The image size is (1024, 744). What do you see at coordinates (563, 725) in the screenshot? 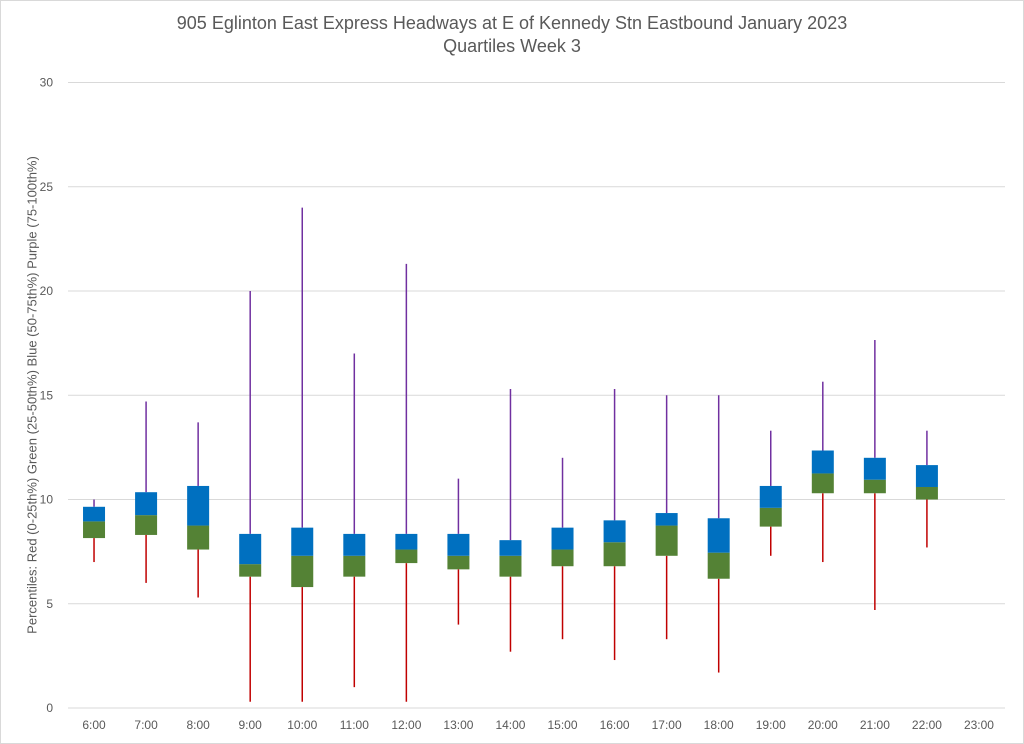
I see `x-tick-label: 15:00` at bounding box center [563, 725].